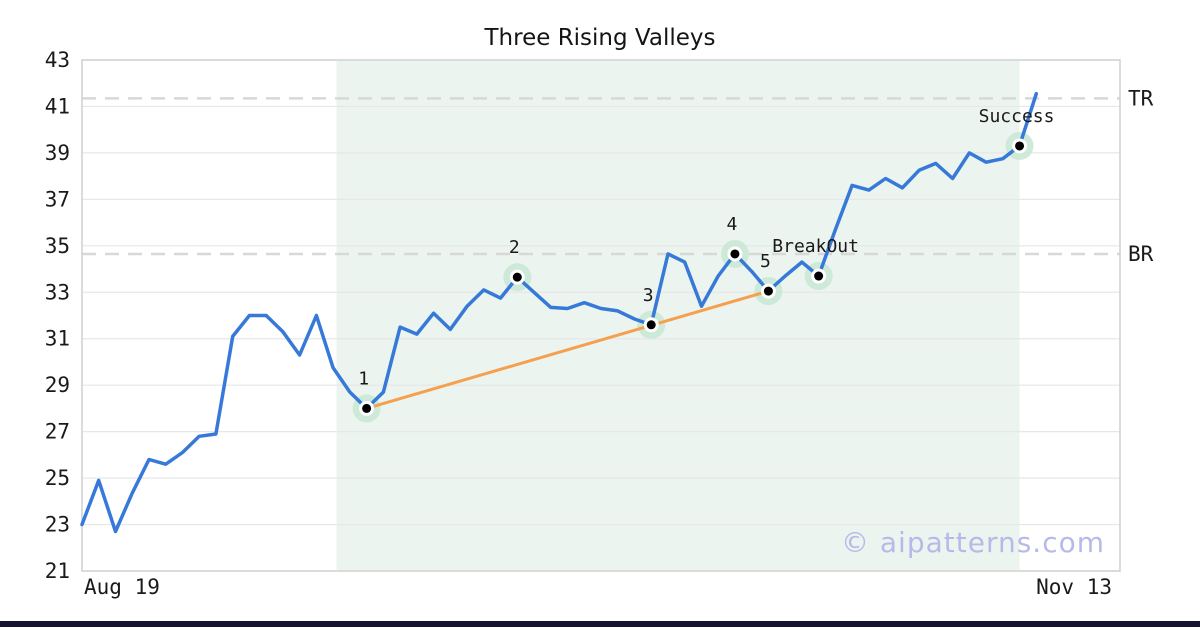  What do you see at coordinates (57, 432) in the screenshot?
I see `y-tick-label: 27` at bounding box center [57, 432].